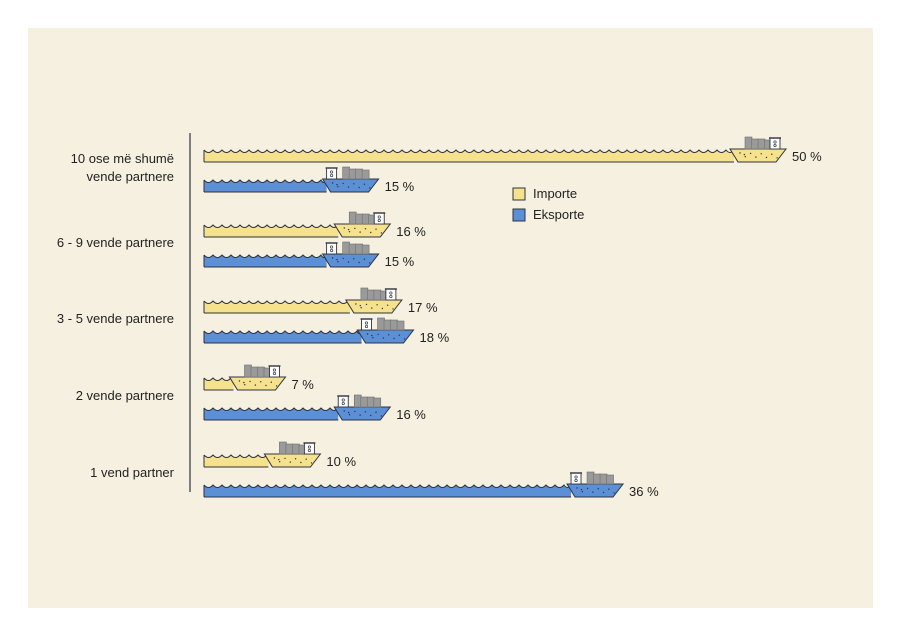 This screenshot has width=900, height=636. What do you see at coordinates (548, 204) in the screenshot?
I see `legend: Importe Eksporte` at bounding box center [548, 204].